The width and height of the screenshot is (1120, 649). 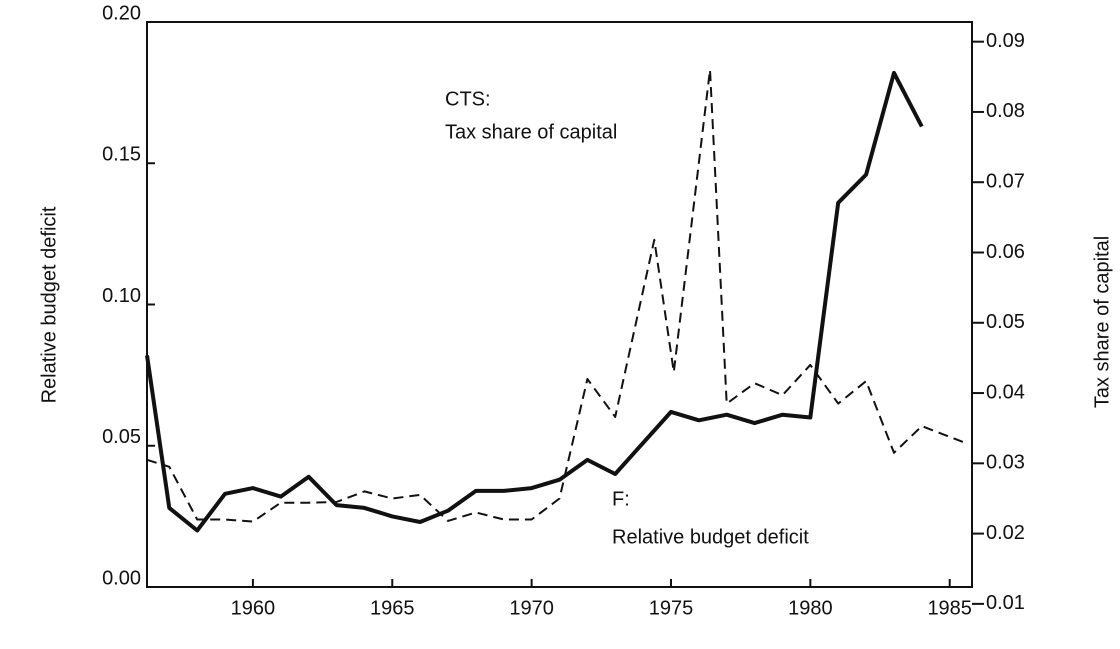 I want to click on y2-tick-label: 0.04, so click(x=1005, y=392).